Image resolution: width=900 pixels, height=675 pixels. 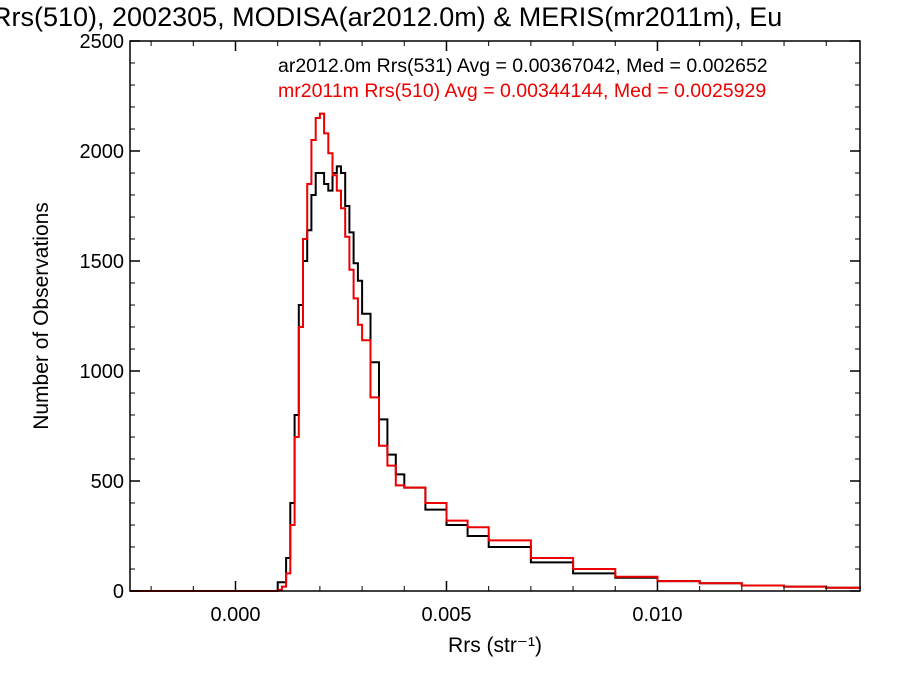 What do you see at coordinates (41, 316) in the screenshot?
I see `y-axis-label: Number of Observations` at bounding box center [41, 316].